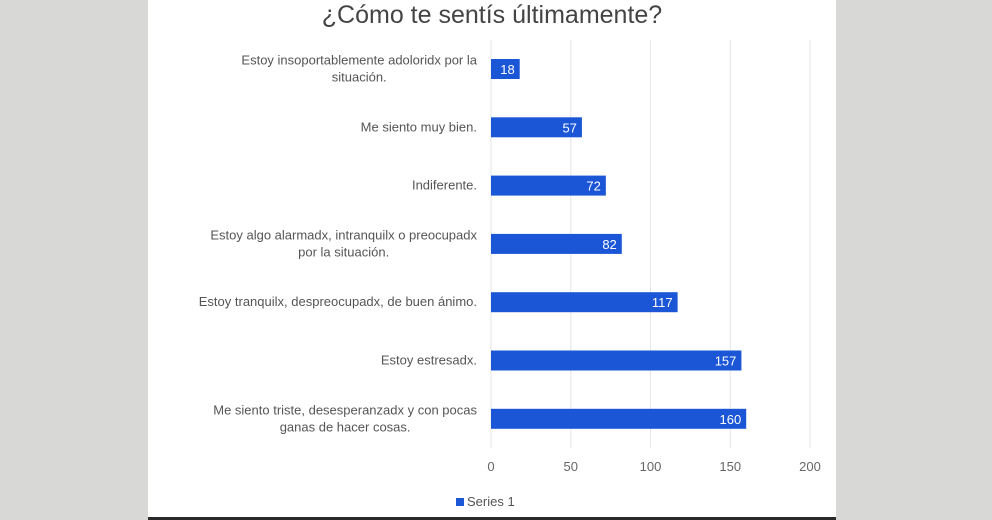 The height and width of the screenshot is (520, 992). Describe the element at coordinates (444, 185) in the screenshot. I see `category-label: Indiferente.` at that location.